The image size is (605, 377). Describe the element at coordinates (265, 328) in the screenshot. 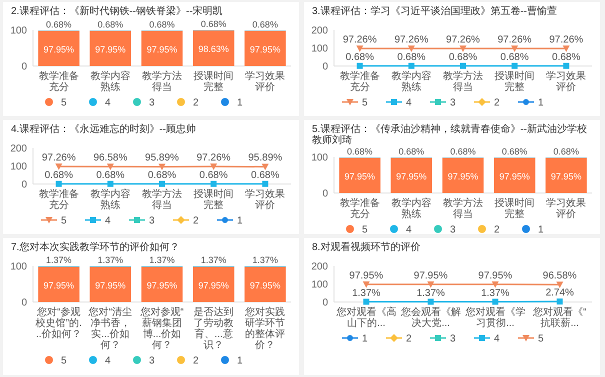

I see `x-tick-label: 您对实践研学环节的整体评价？` at that location.